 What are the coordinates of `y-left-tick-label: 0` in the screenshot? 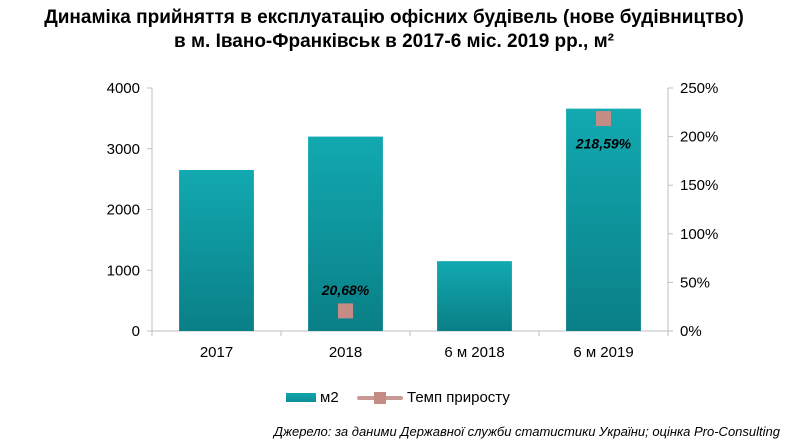 It's located at (136, 331).